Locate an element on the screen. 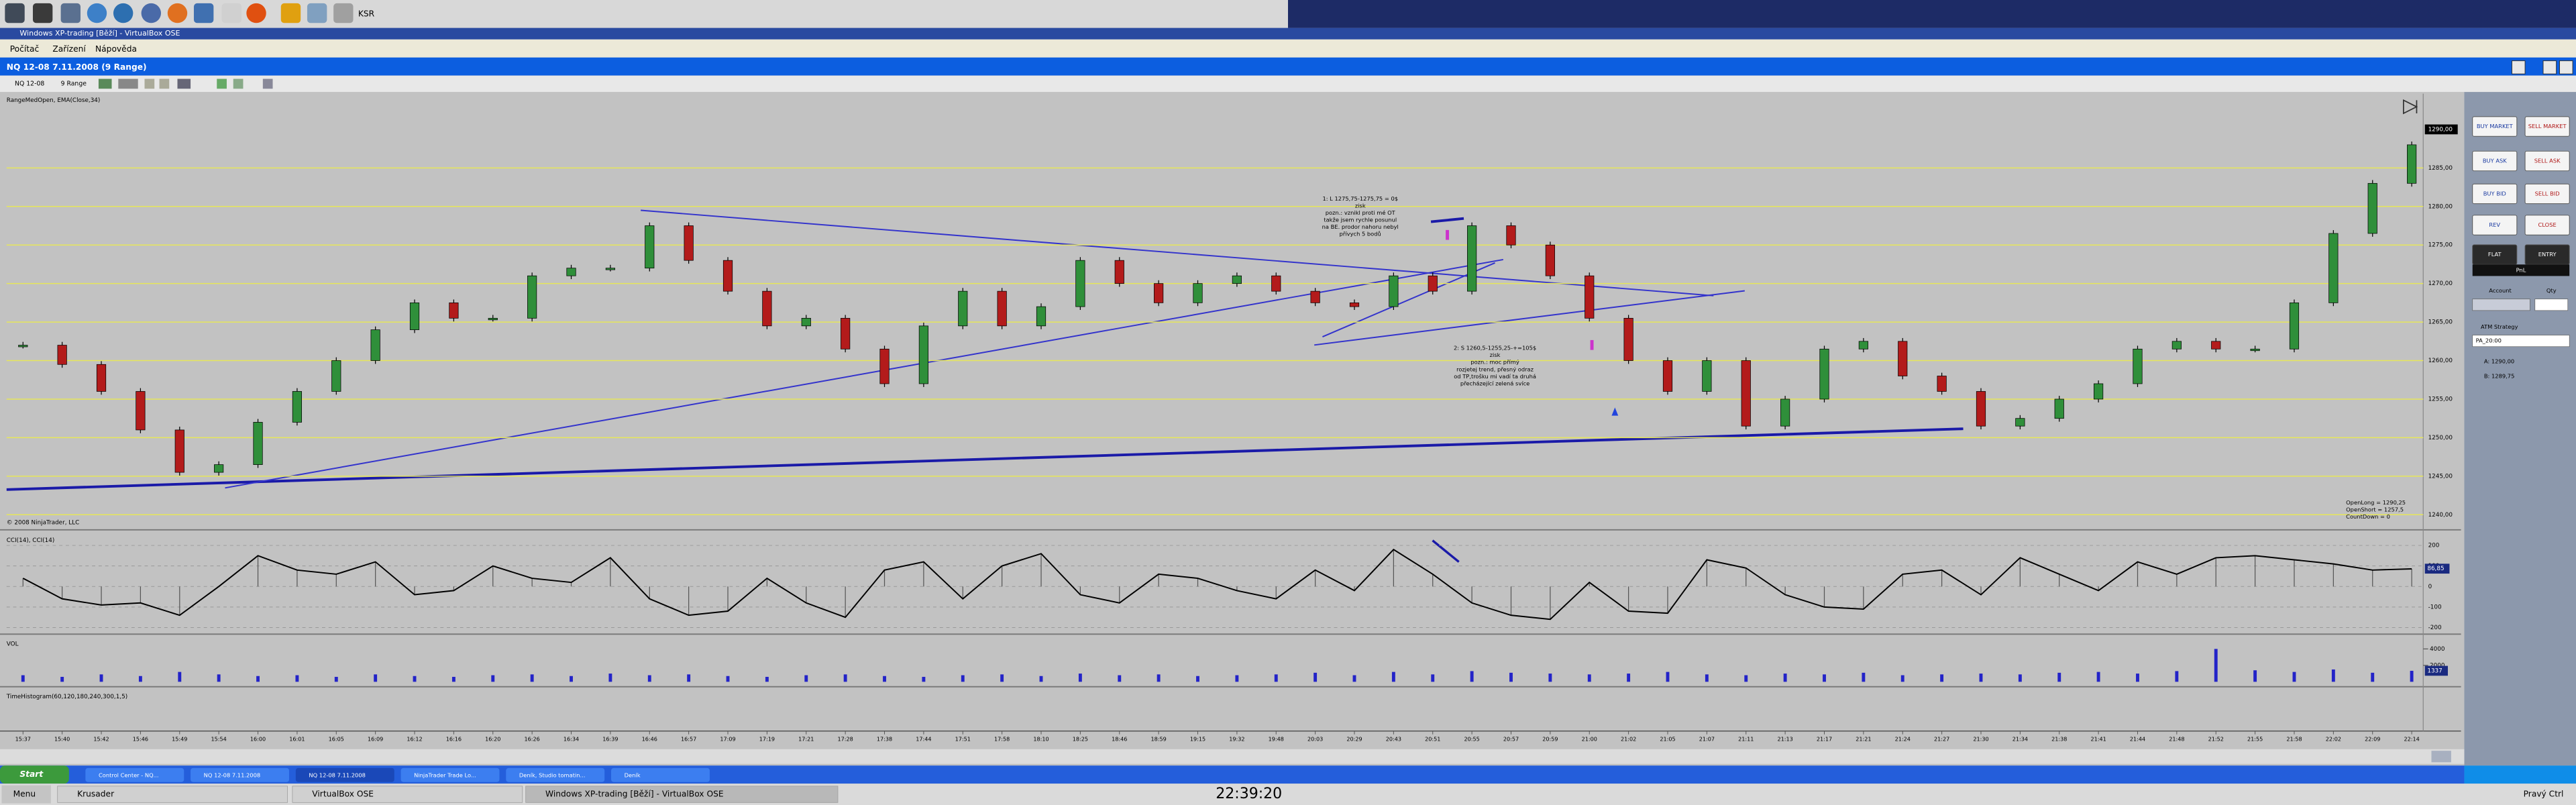 This screenshot has width=2576, height=805. order-button-label: BUY MARKET is located at coordinates (2495, 126).